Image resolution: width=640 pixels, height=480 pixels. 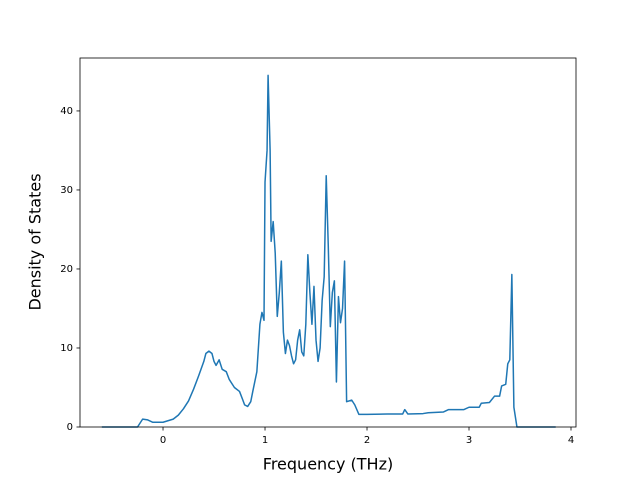 I want to click on y-axis-label: Density of States, so click(x=35, y=241).